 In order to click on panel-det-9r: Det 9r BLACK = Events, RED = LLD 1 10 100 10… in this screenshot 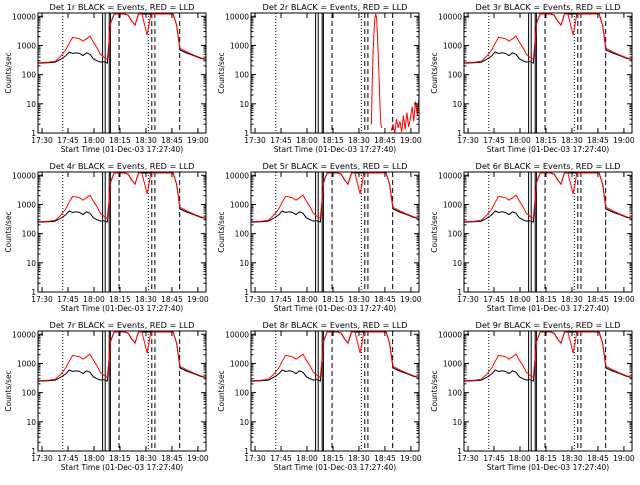, I will do `click(532, 396)`.